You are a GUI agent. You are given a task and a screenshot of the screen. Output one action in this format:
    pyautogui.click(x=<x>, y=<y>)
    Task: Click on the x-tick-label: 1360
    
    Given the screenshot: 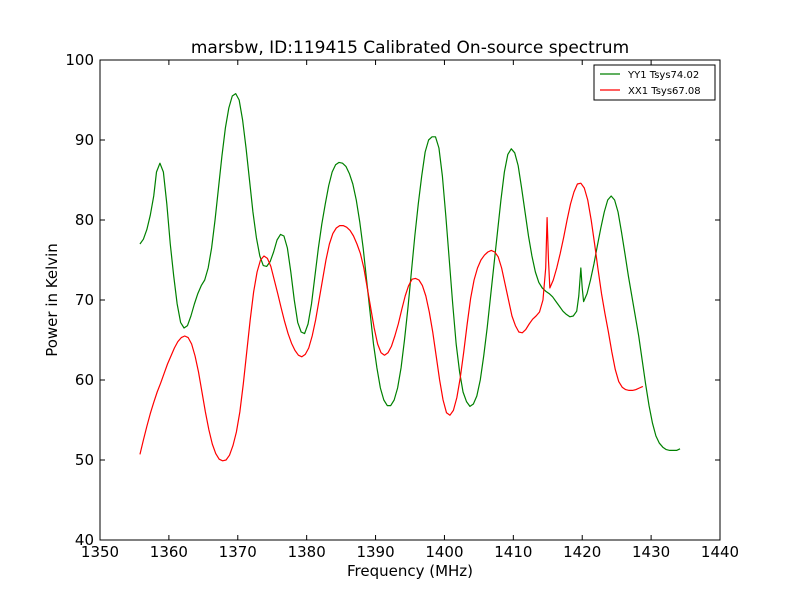 What is the action you would take?
    pyautogui.click(x=169, y=552)
    